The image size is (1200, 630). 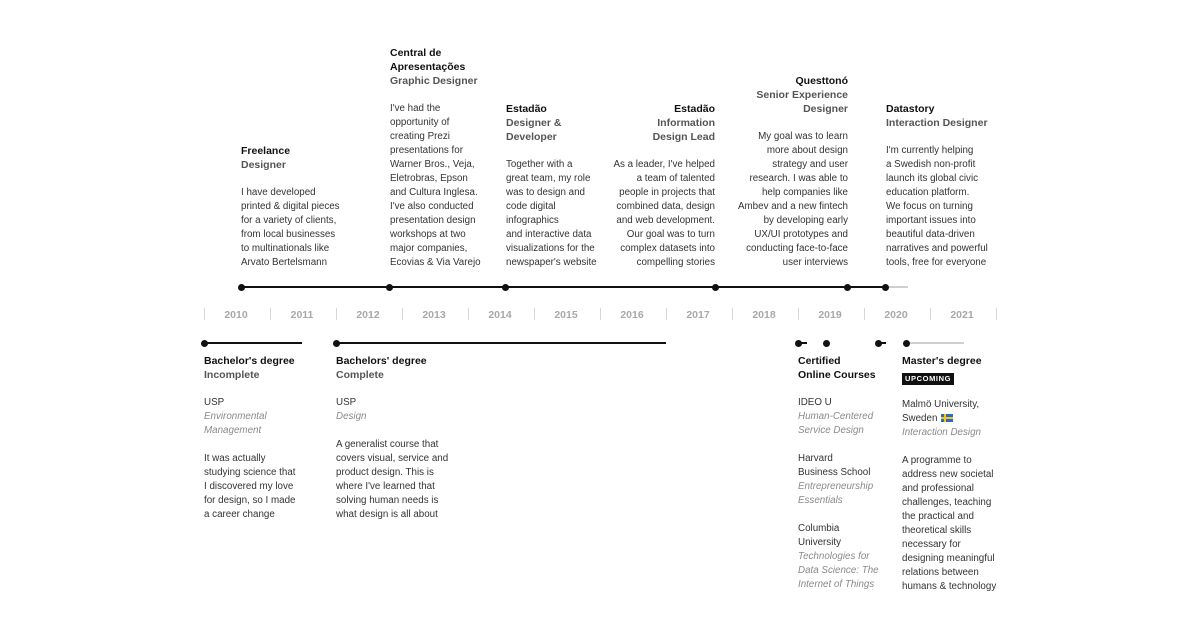 What do you see at coordinates (285, 248) in the screenshot?
I see `work-desc-line: to multinationals like` at bounding box center [285, 248].